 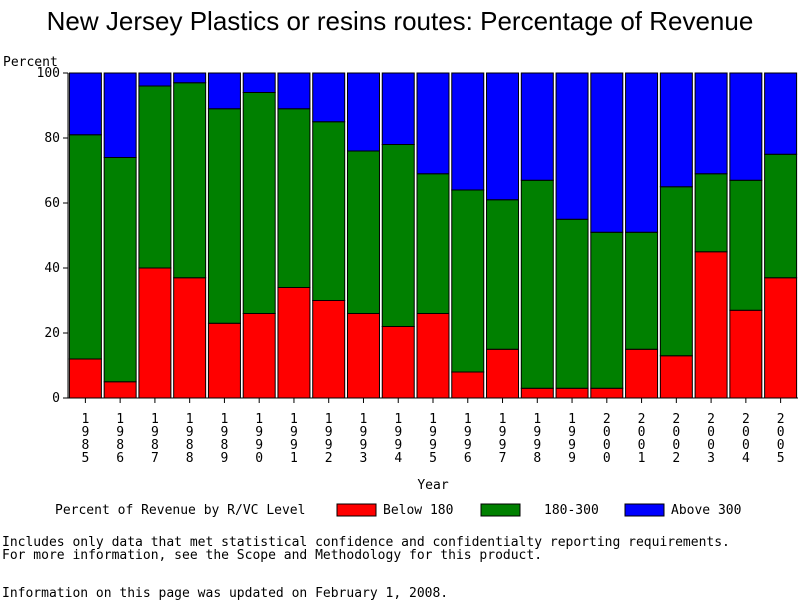 I want to click on bar-segment-1998-s1, so click(x=537, y=284).